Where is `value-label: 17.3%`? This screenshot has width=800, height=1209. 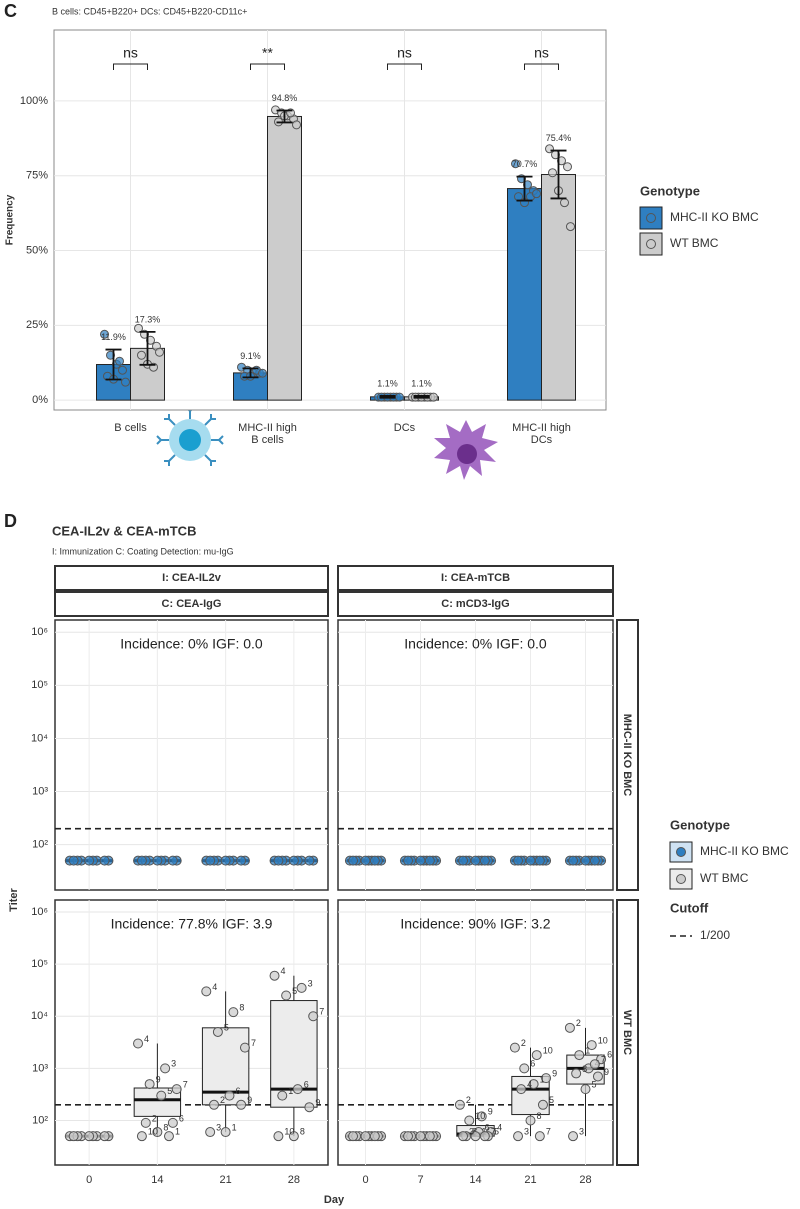 value-label: 17.3% is located at coordinates (148, 319).